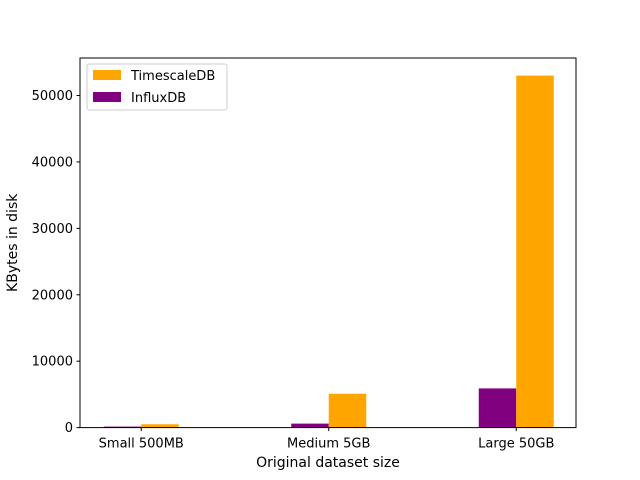  I want to click on y-tick-label: 20000, so click(52, 295).